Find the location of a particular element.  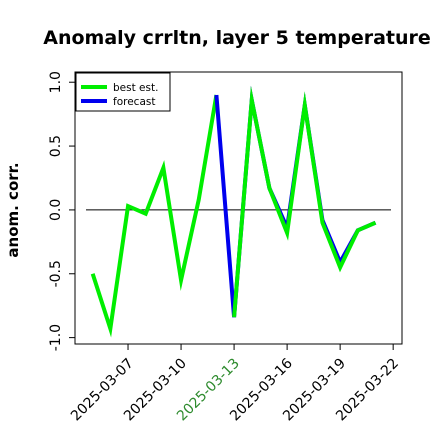

legend-label-forecast: forecast is located at coordinates (134, 102).